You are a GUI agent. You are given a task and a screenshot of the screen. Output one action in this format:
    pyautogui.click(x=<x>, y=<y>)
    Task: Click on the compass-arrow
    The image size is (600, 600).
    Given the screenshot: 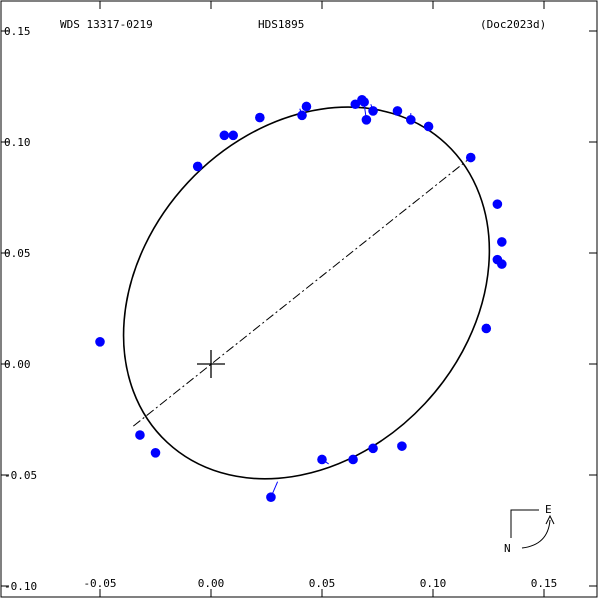 What is the action you would take?
    pyautogui.click(x=536, y=534)
    